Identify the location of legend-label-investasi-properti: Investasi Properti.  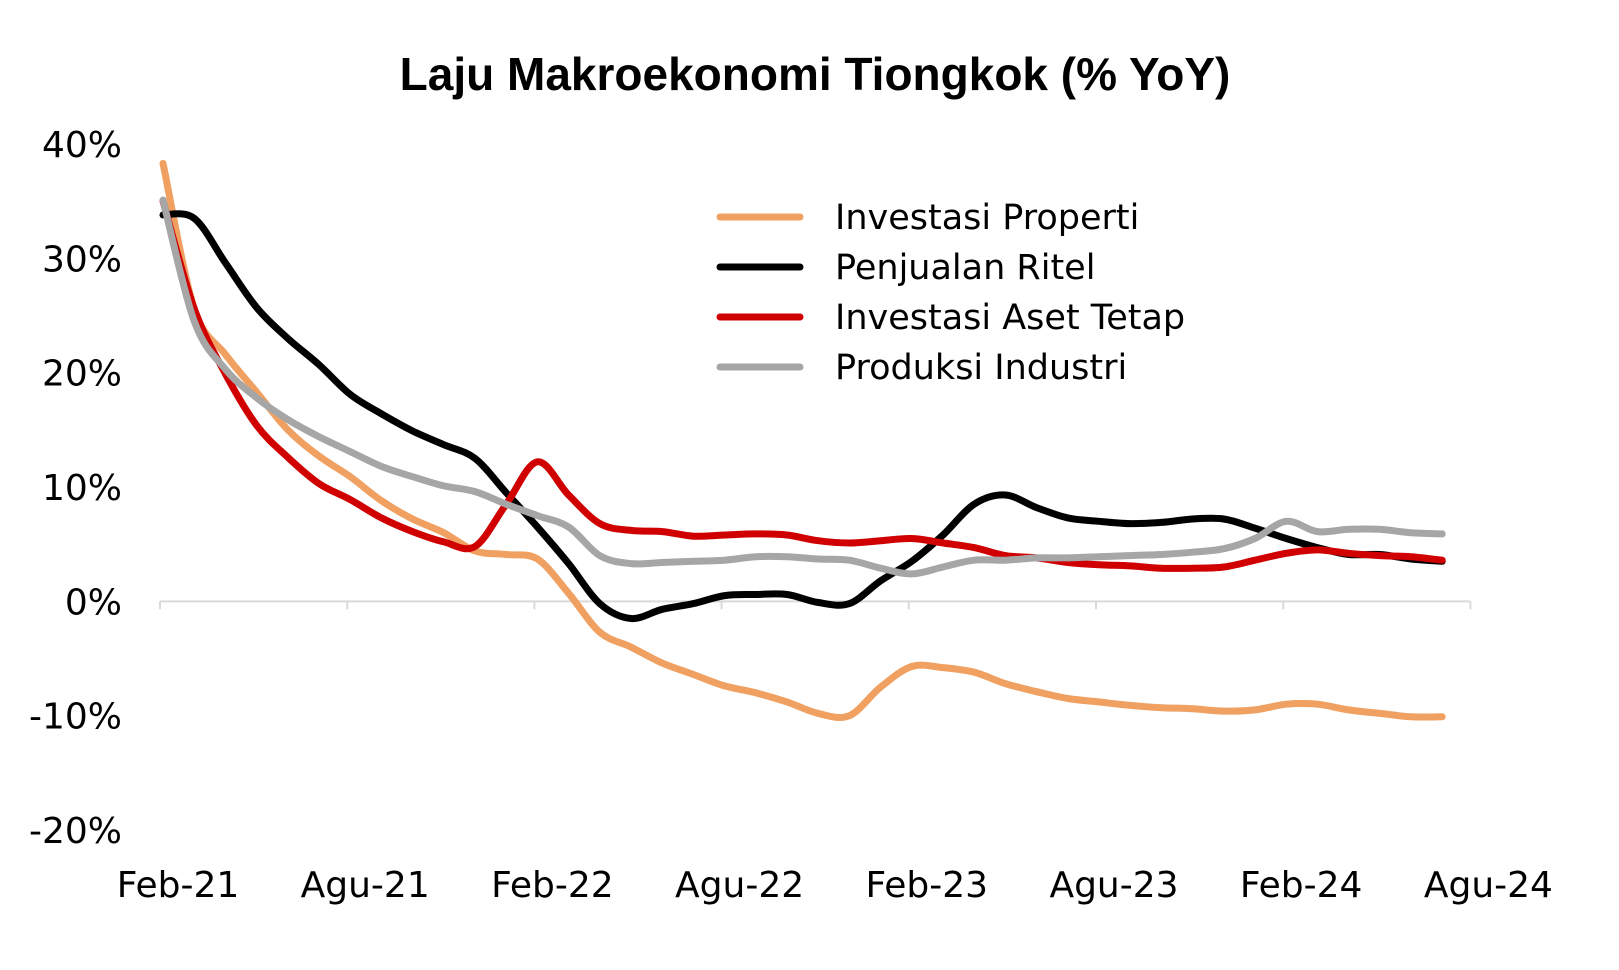
(987, 218).